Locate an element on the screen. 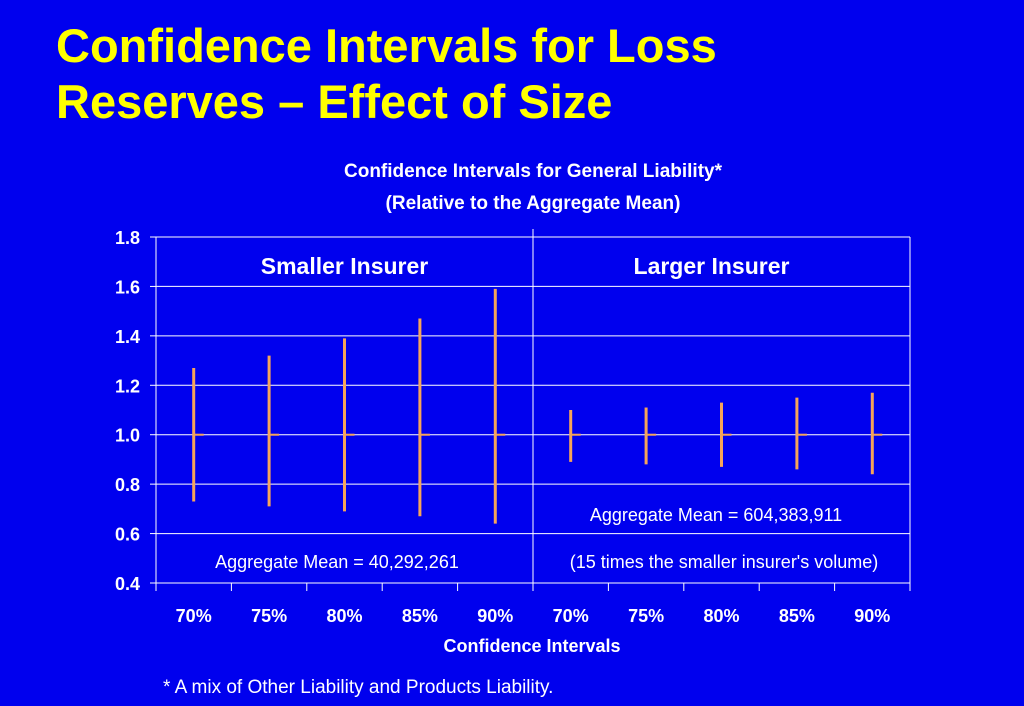 This screenshot has height=706, width=1024. y-tick-label: 1.2 is located at coordinates (127, 386).